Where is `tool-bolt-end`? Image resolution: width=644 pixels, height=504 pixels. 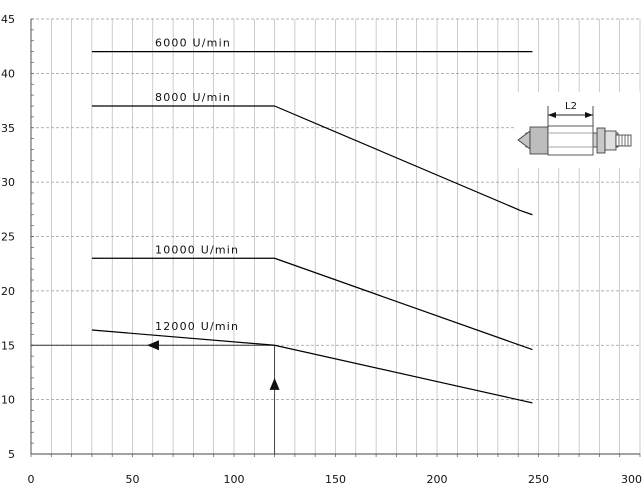 tool-bolt-end is located at coordinates (623, 140).